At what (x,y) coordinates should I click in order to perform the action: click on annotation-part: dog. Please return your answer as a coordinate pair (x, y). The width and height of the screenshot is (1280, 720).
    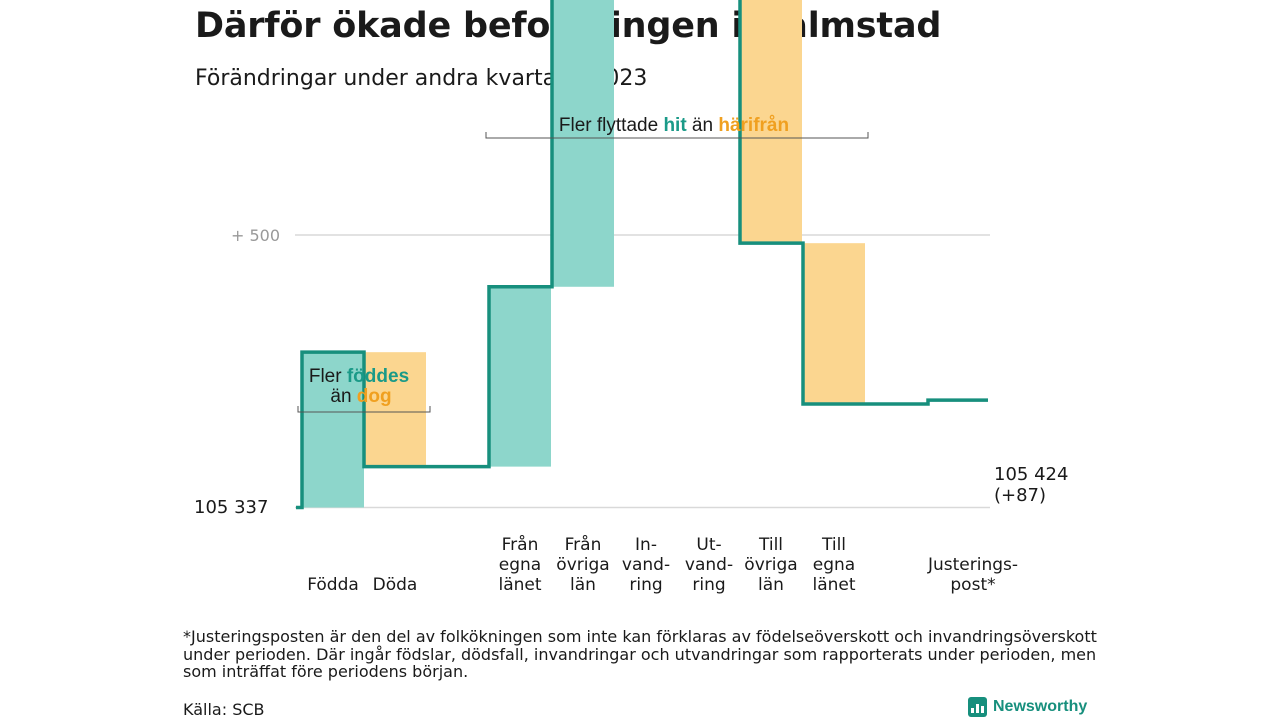
    Looking at the image, I should click on (374, 396).